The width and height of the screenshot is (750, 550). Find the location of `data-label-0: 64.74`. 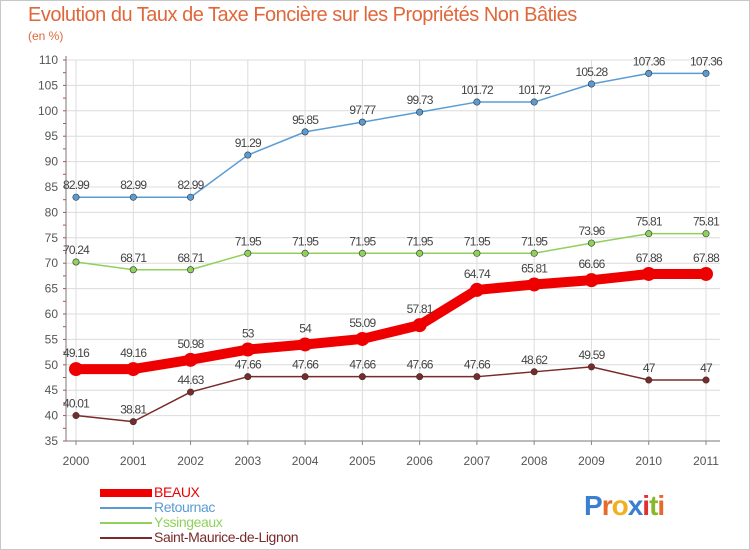

data-label-0: 64.74 is located at coordinates (477, 274).